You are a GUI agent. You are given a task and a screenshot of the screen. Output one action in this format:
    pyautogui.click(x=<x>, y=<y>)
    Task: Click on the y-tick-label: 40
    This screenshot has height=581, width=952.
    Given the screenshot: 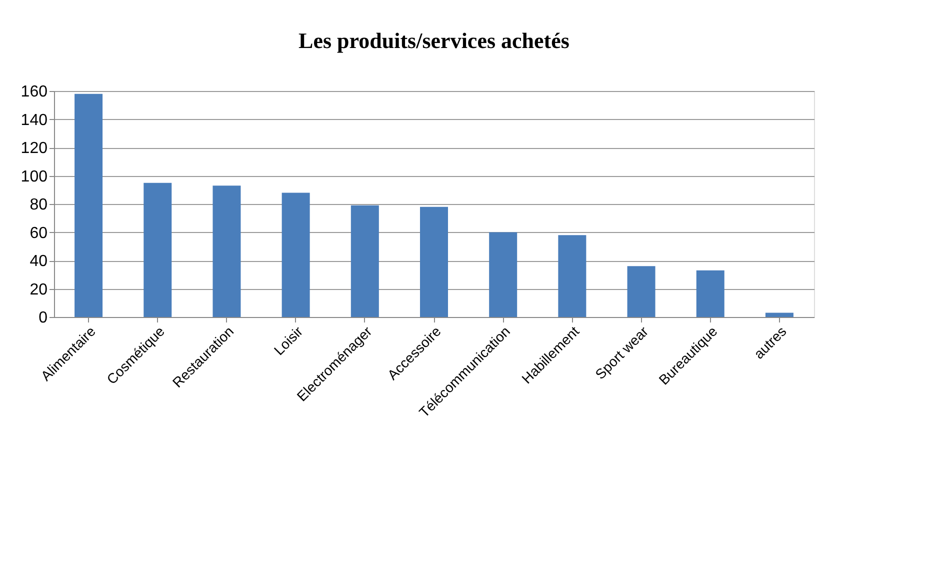 What is the action you would take?
    pyautogui.click(x=39, y=261)
    